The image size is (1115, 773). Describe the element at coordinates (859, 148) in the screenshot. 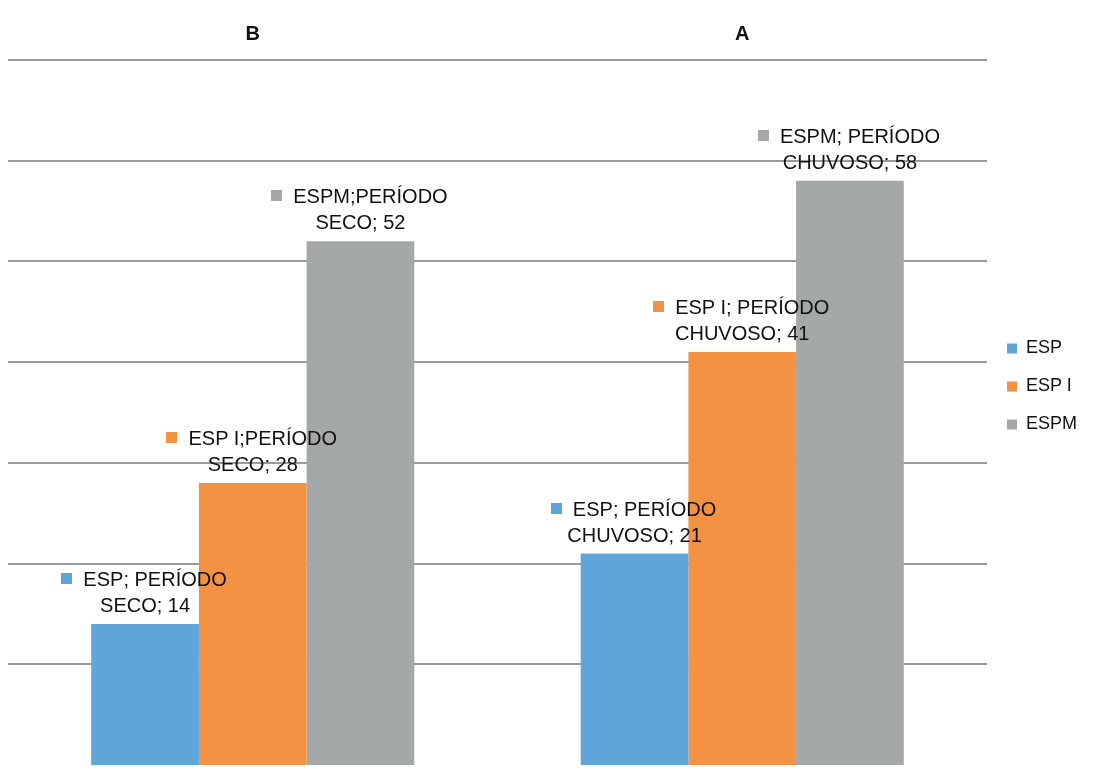

I see `data-label: ESPM; PERÍODO CHUVOSO; 58` at that location.